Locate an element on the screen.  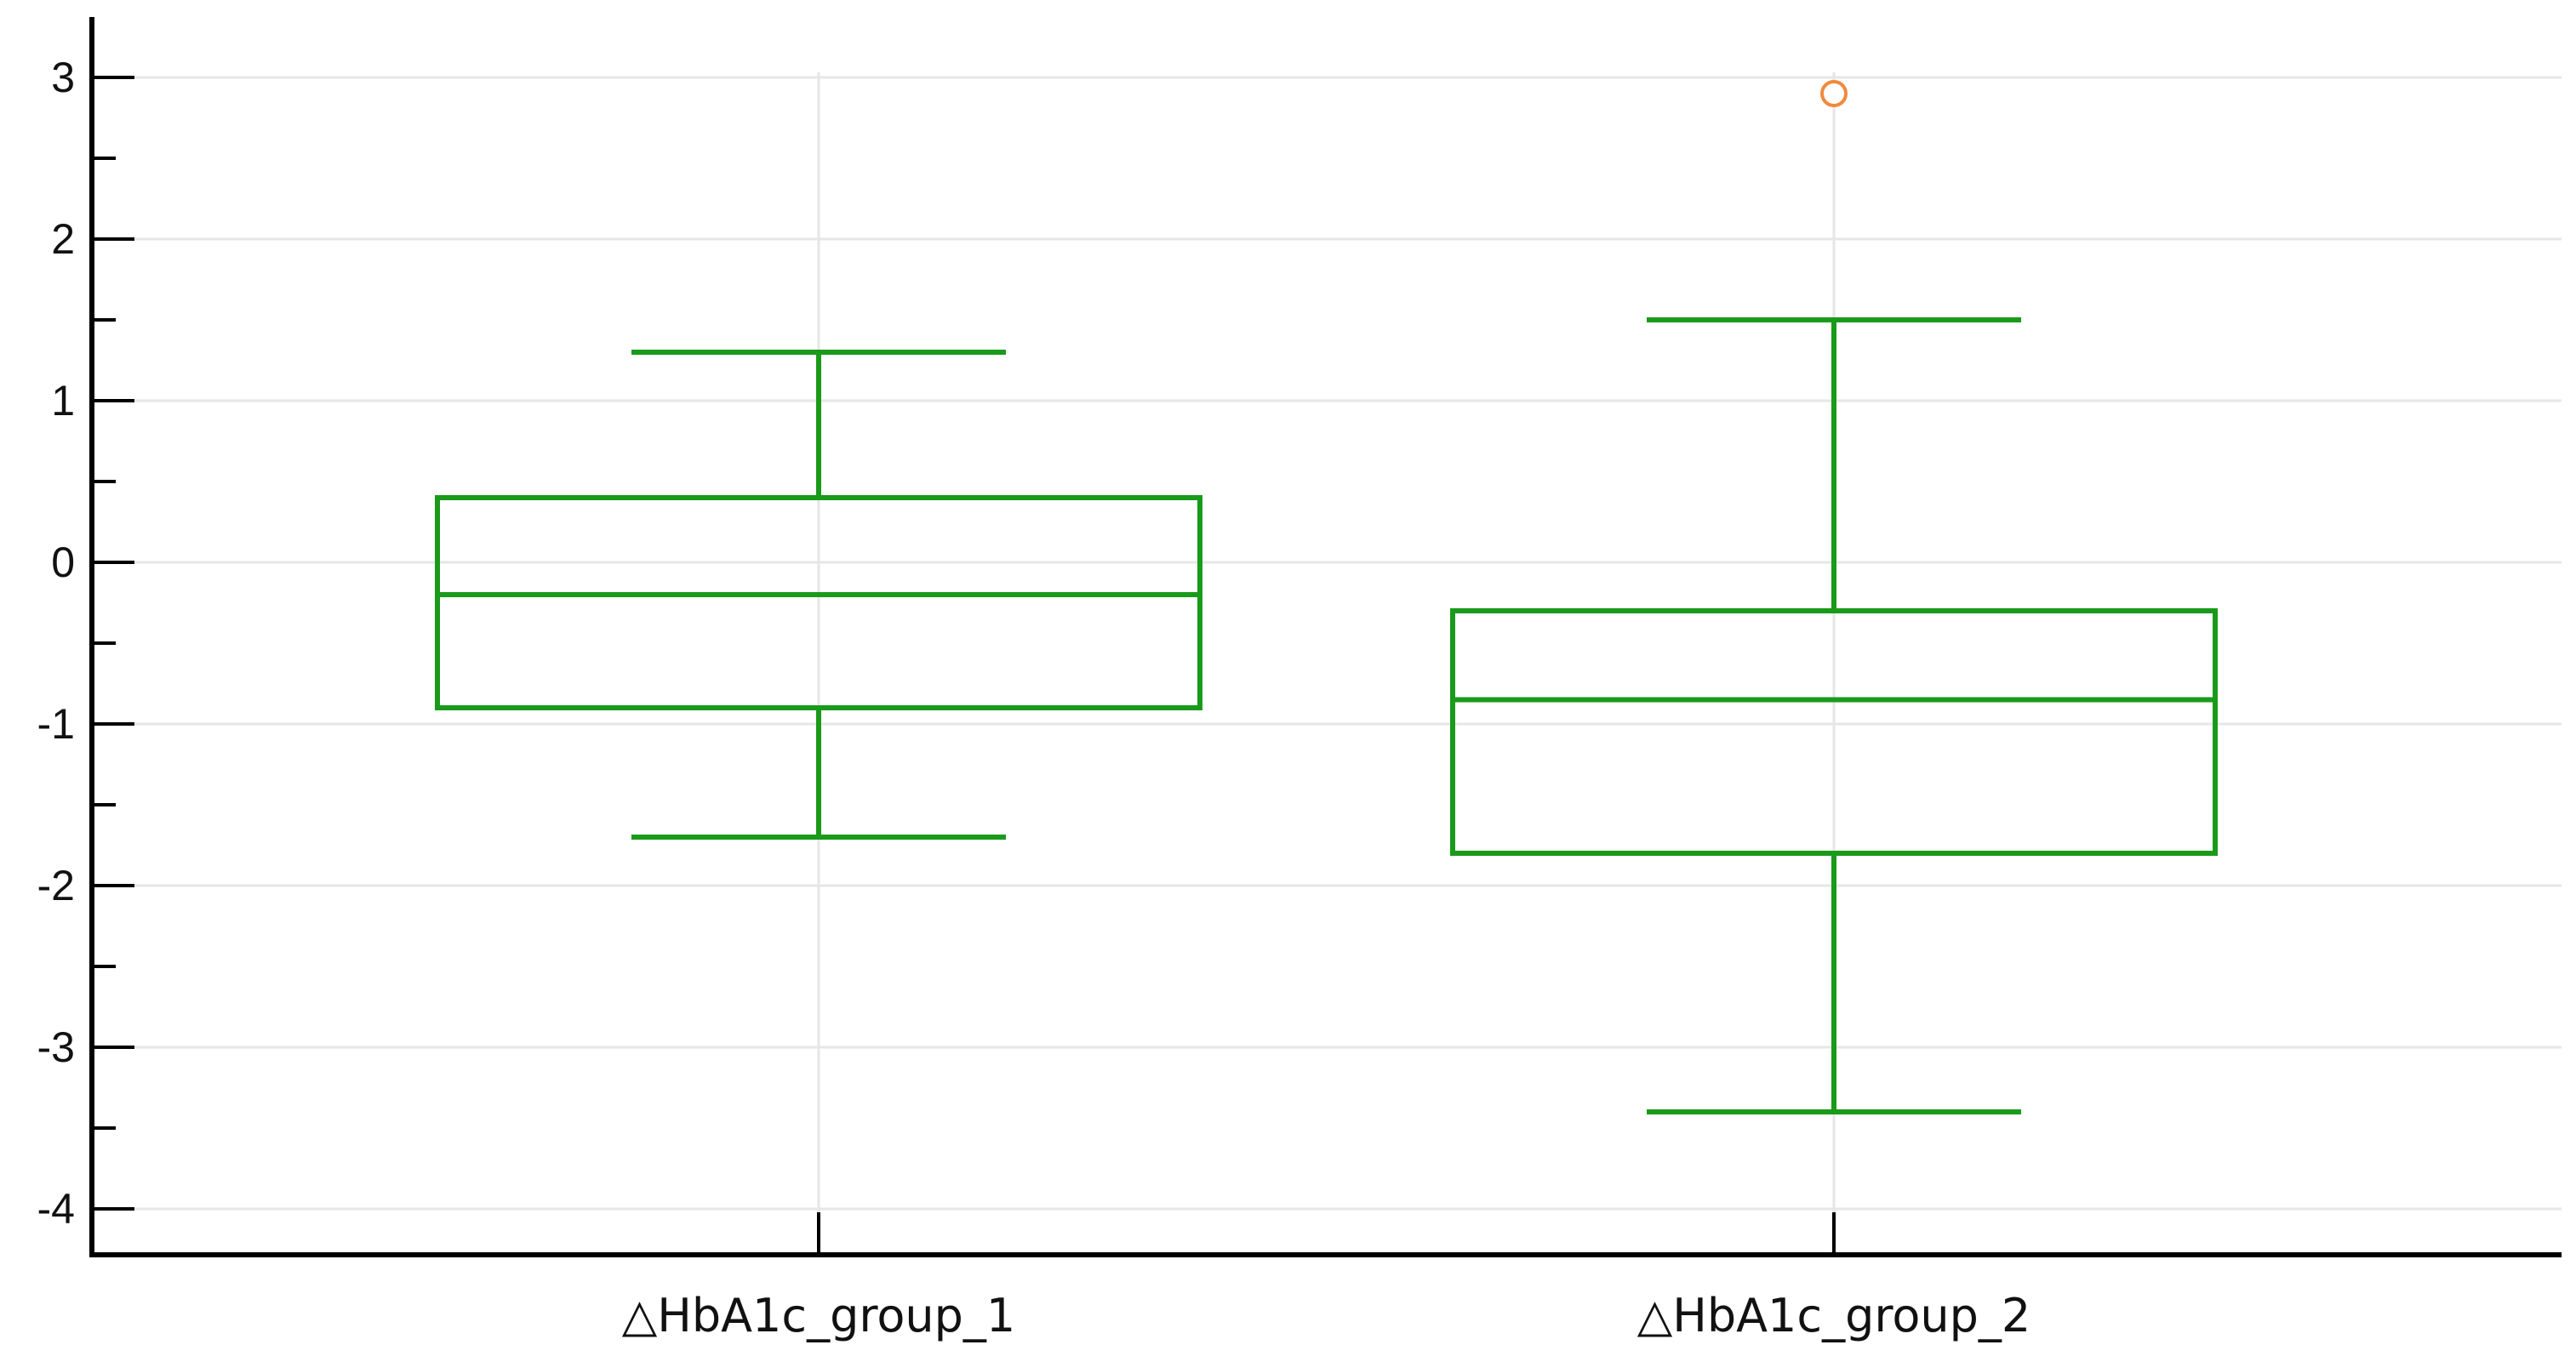
y-tick-label: 0 is located at coordinates (63, 562).